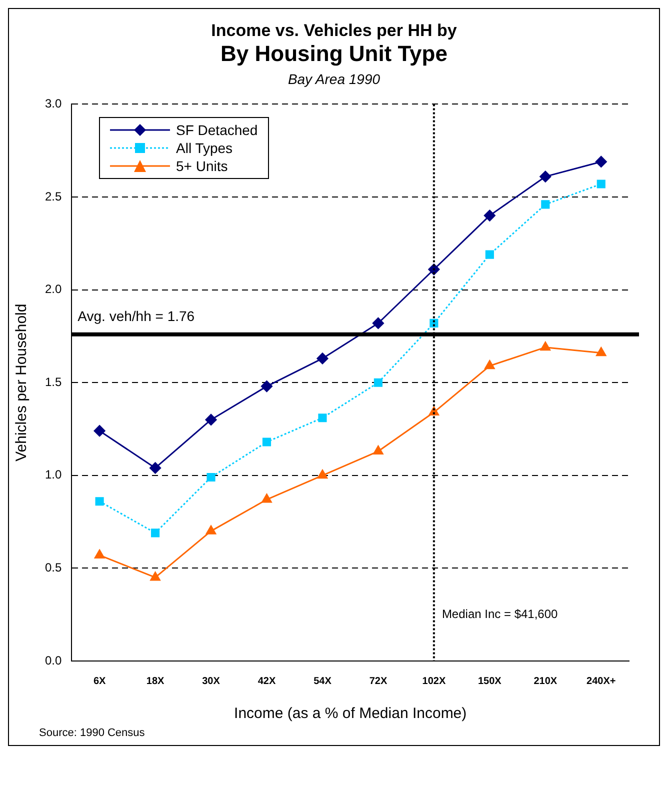  I want to click on y-tick-label: 1.5, so click(53, 381).